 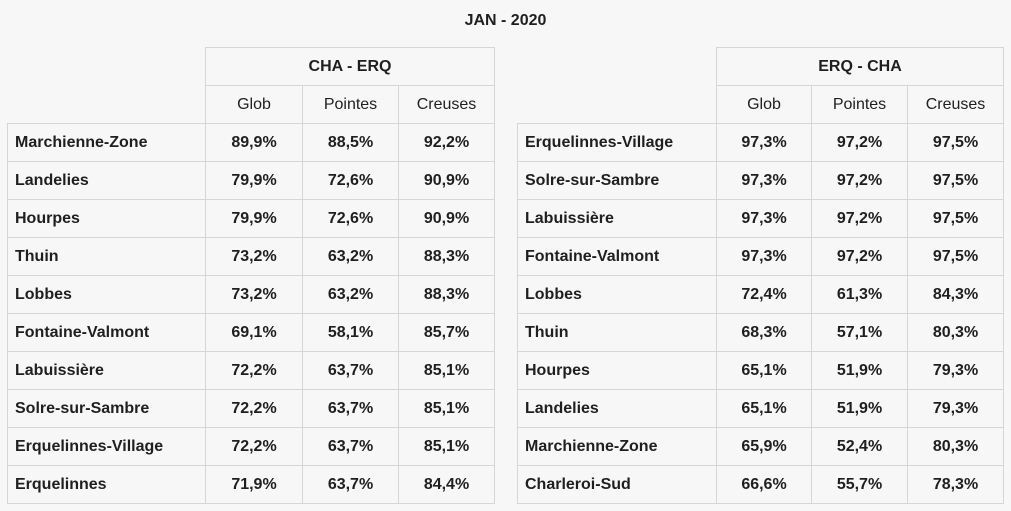 I want to click on value-glob: 71,9%, so click(x=254, y=484).